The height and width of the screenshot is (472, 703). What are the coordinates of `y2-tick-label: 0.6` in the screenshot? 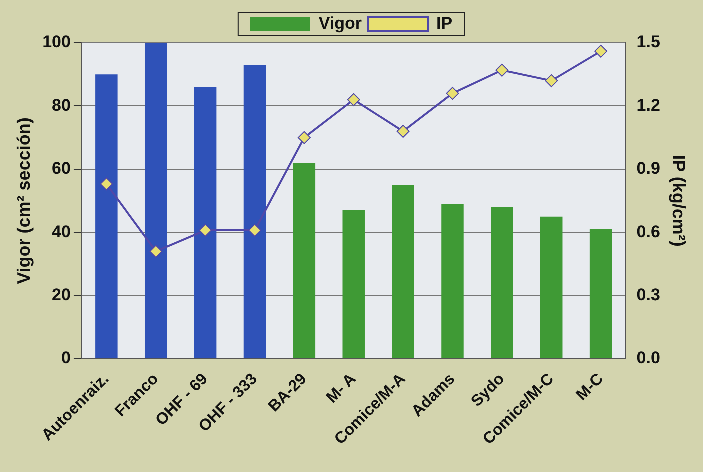 It's located at (648, 232).